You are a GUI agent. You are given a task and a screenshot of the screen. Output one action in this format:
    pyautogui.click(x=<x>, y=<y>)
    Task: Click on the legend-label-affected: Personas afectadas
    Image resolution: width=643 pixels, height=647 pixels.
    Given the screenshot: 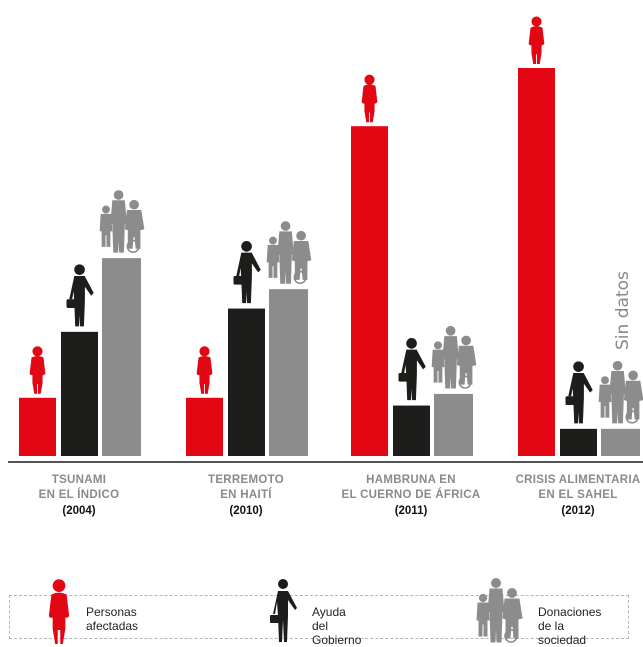 What is the action you would take?
    pyautogui.click(x=112, y=619)
    